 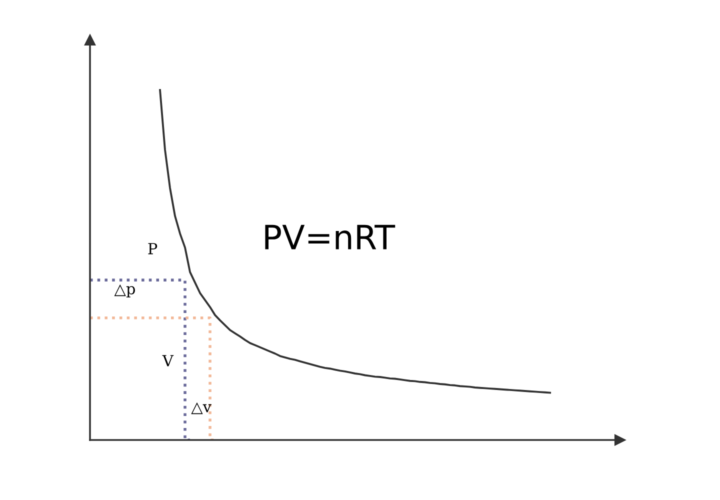 I want to click on annotation: P, so click(x=153, y=248).